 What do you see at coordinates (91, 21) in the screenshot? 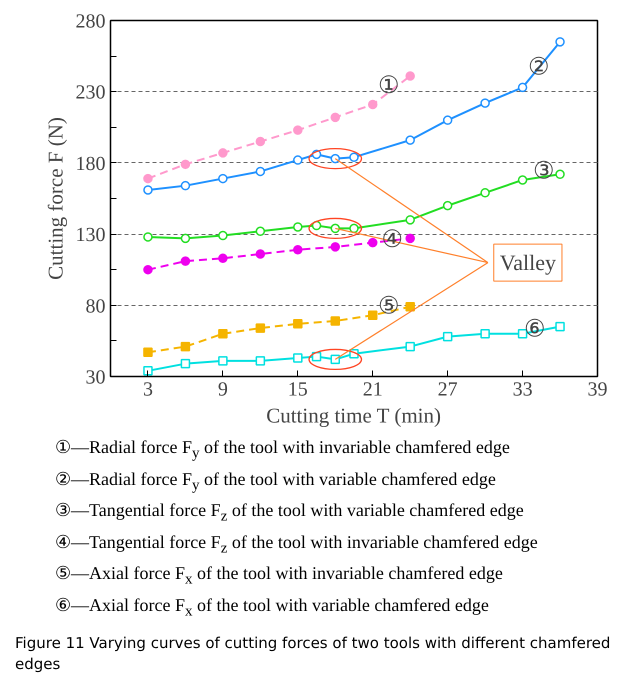
I see `y-tick-label: 280` at bounding box center [91, 21].